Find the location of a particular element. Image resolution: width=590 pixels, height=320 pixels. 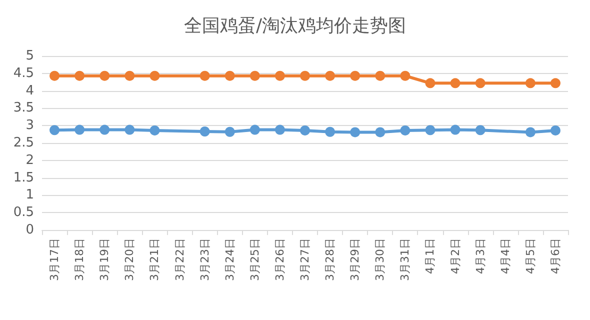

x-tick-label: 4月6日 is located at coordinates (555, 256).